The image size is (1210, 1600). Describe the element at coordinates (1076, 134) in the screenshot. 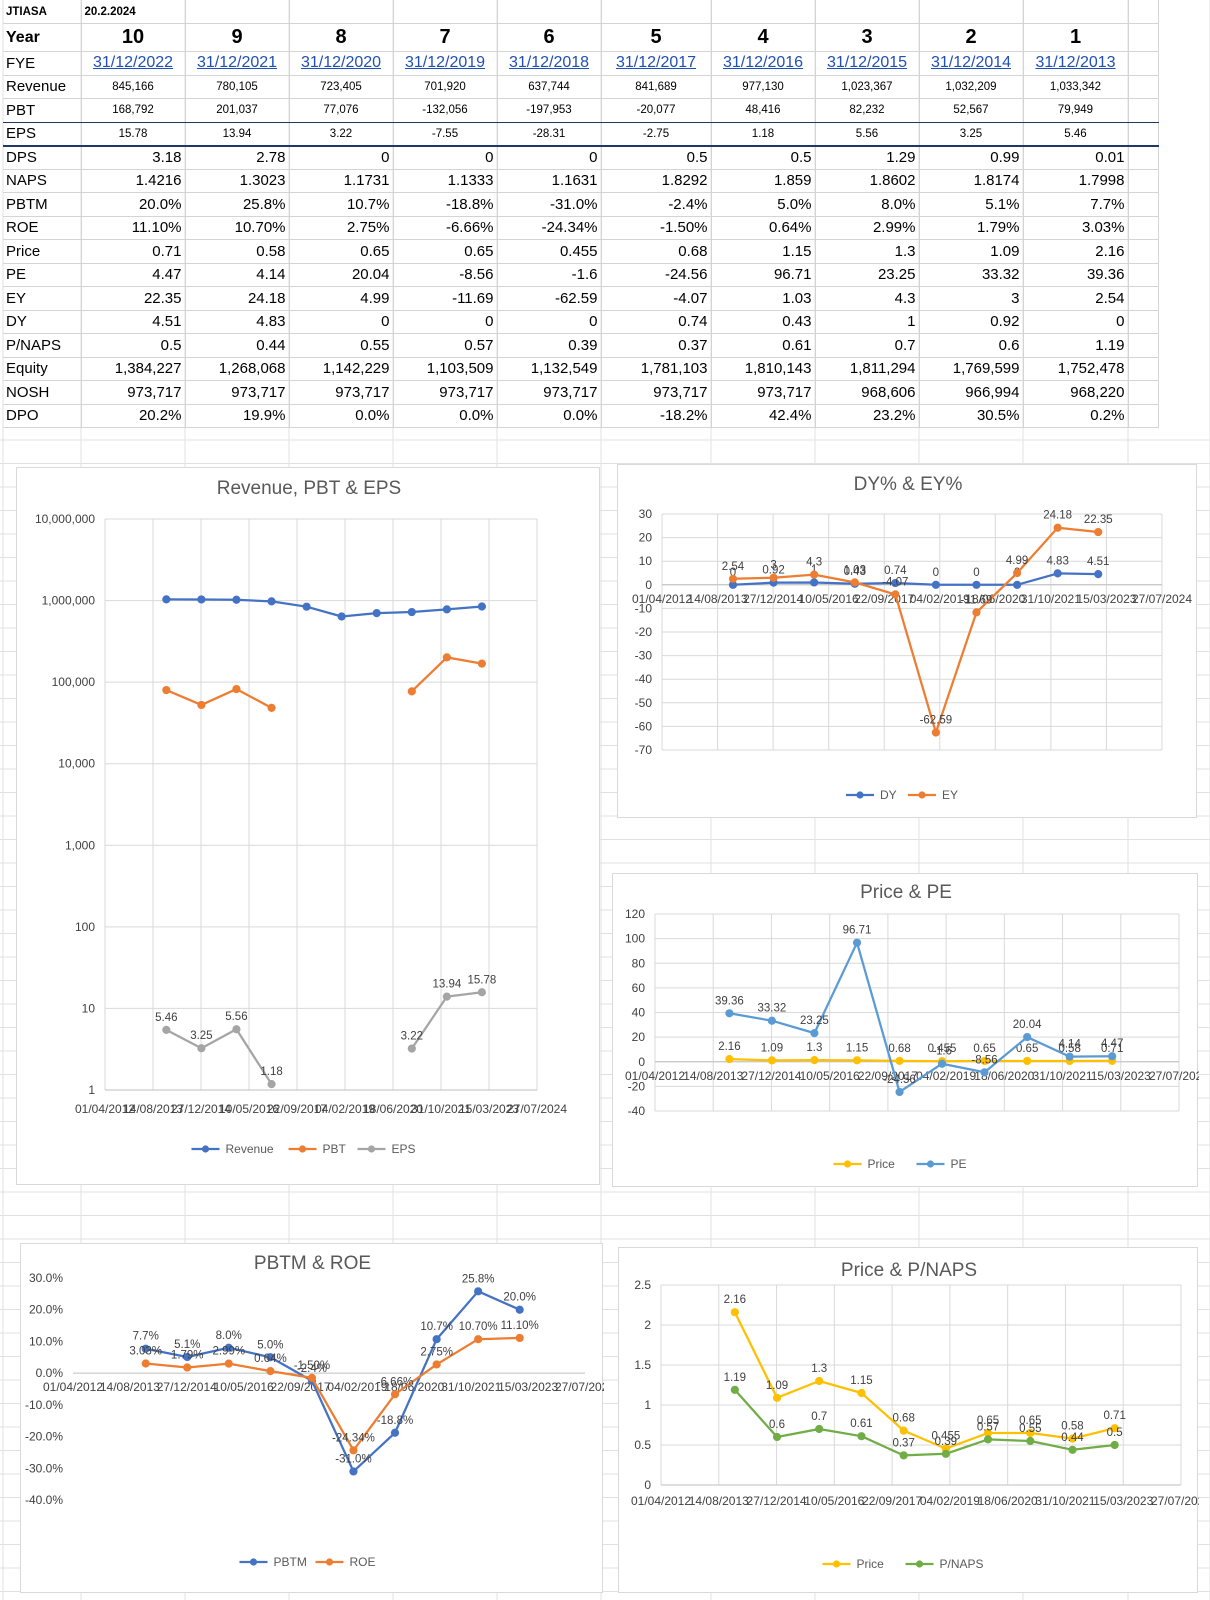

I see `value-cell: 5.46` at that location.